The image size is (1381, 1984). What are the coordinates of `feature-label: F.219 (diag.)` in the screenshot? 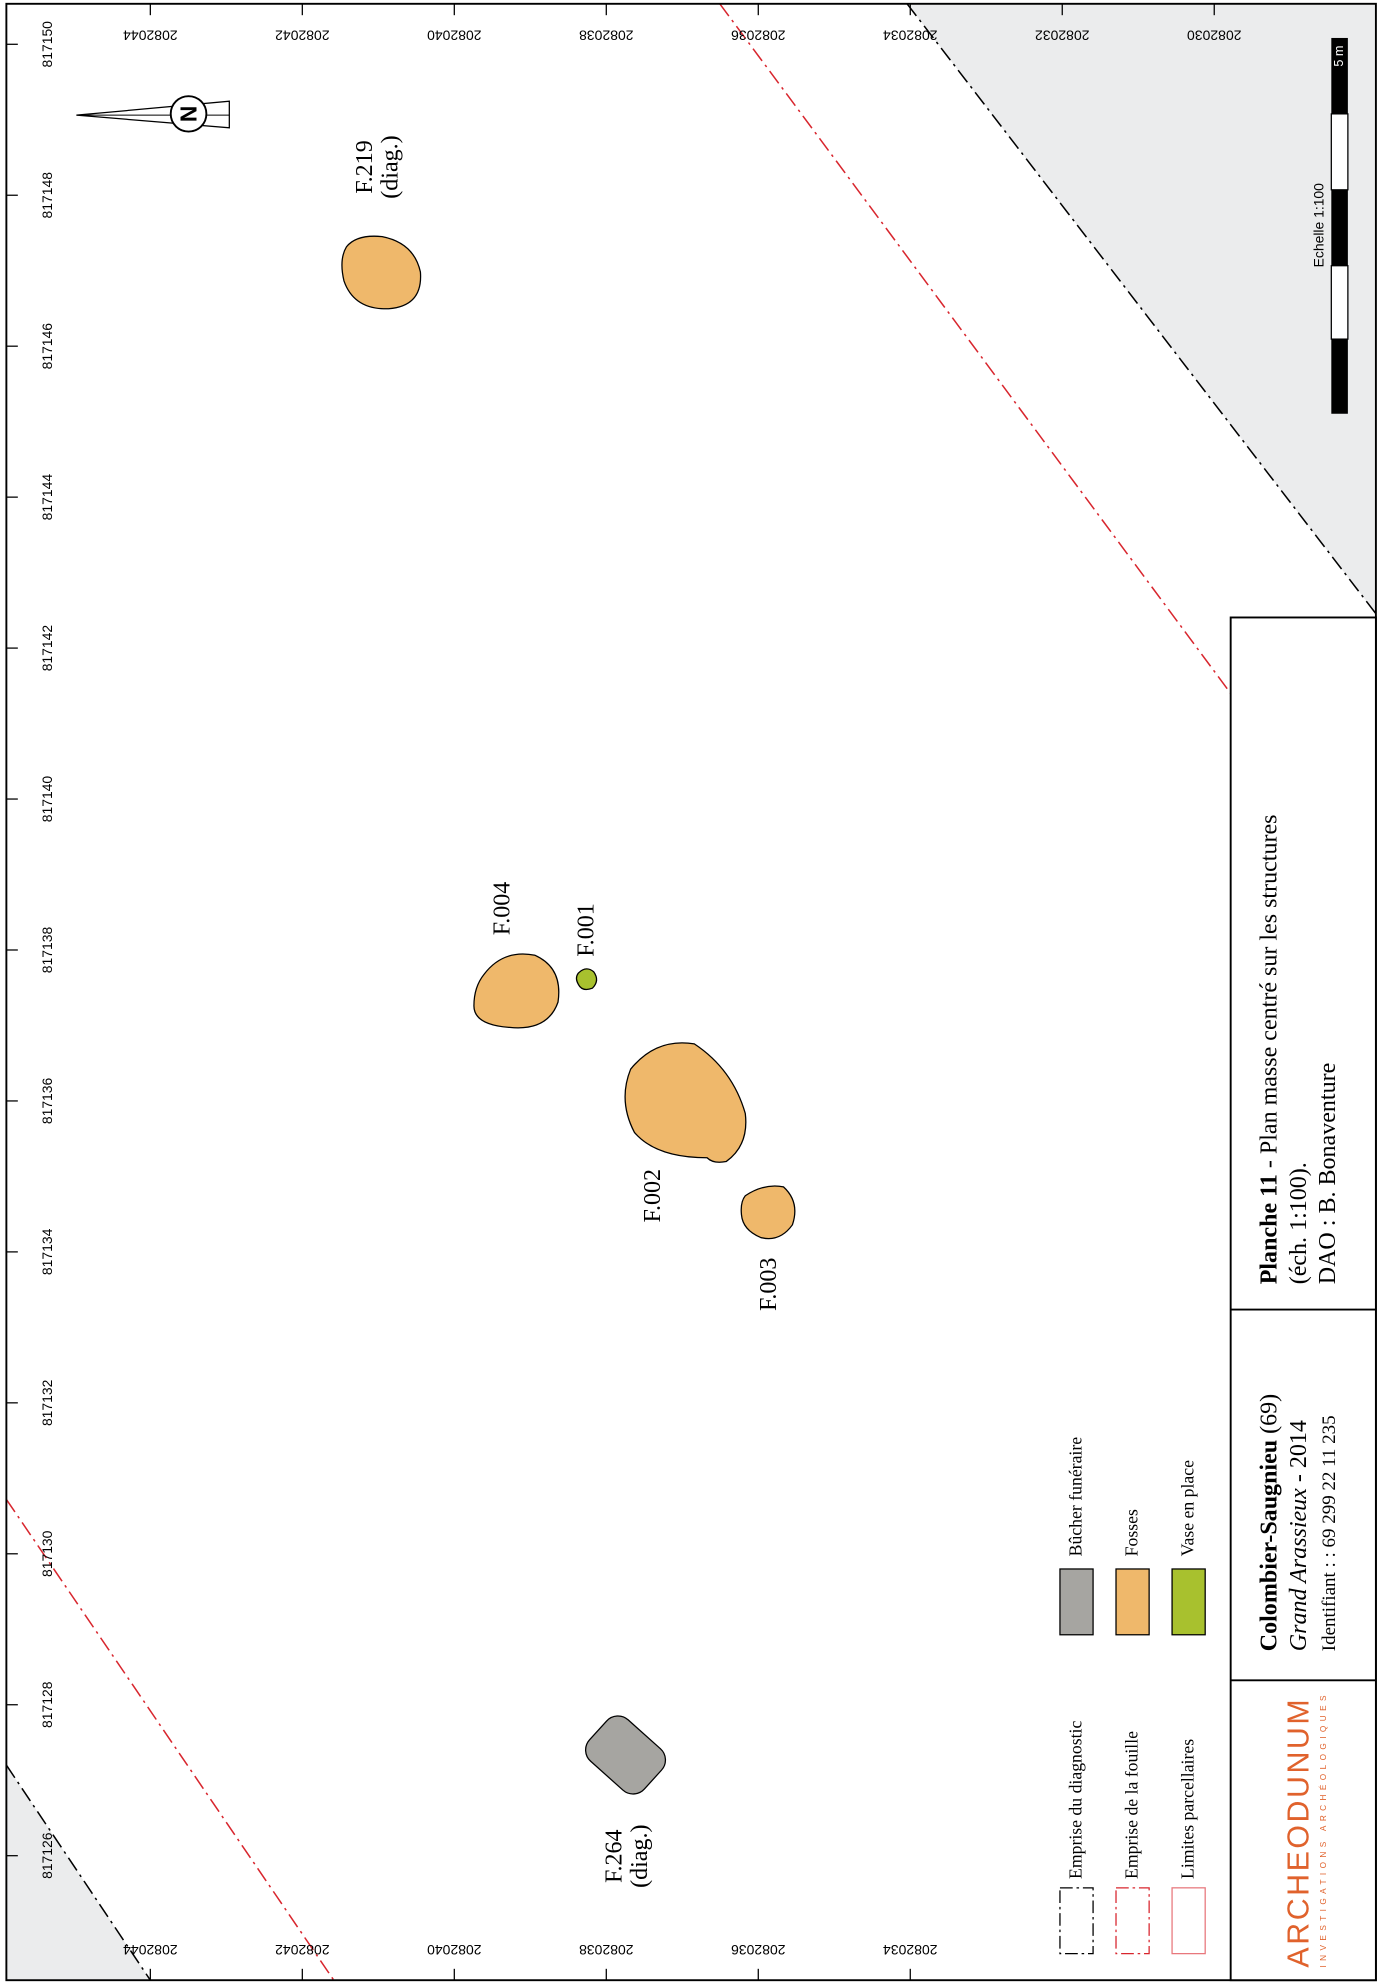 It's located at (378, 166).